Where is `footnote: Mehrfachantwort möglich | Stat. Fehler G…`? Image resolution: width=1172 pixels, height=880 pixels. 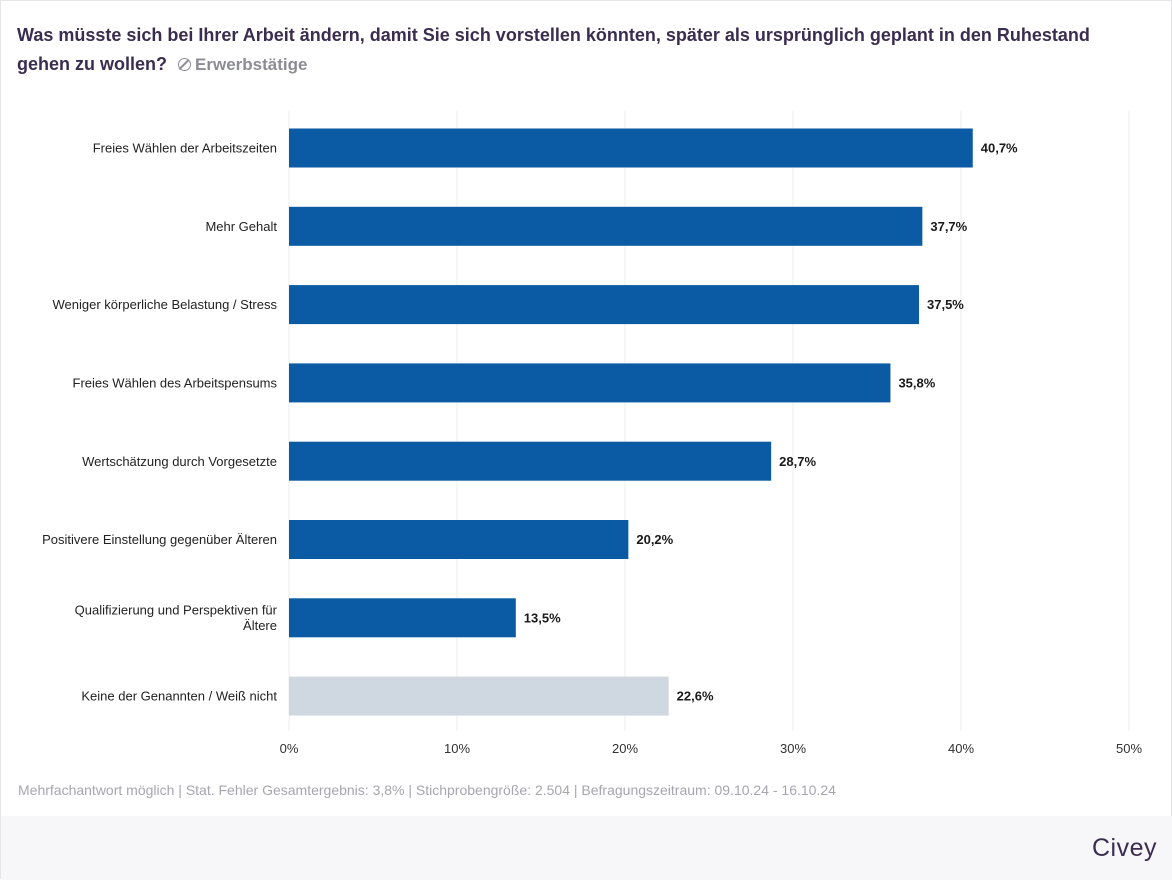 footnote: Mehrfachantwort möglich | Stat. Fehler G… is located at coordinates (427, 790).